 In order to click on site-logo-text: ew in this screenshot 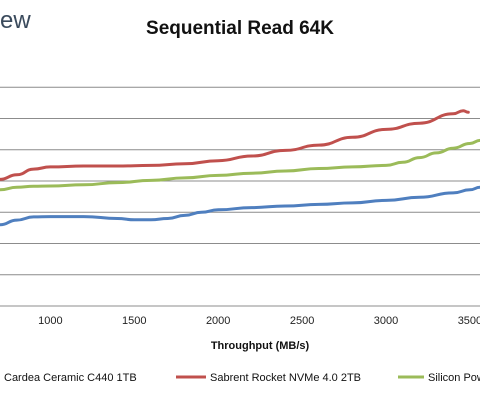, I will do `click(15, 20)`.